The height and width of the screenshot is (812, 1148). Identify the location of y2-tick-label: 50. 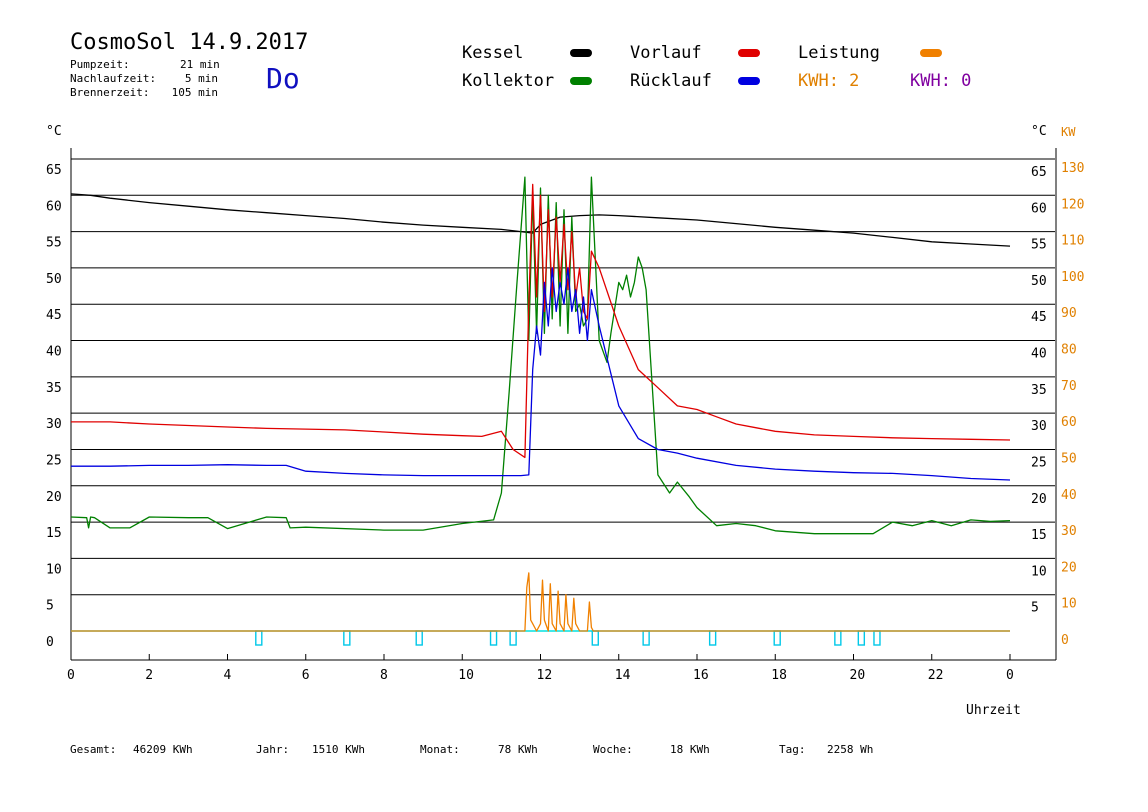
(1069, 458).